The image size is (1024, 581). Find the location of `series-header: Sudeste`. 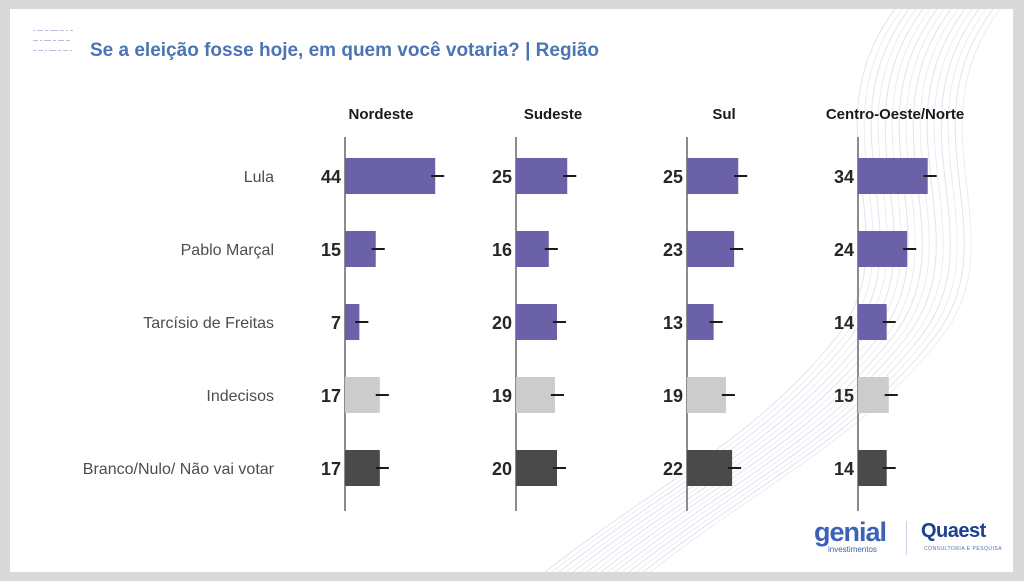

series-header: Sudeste is located at coordinates (553, 114).